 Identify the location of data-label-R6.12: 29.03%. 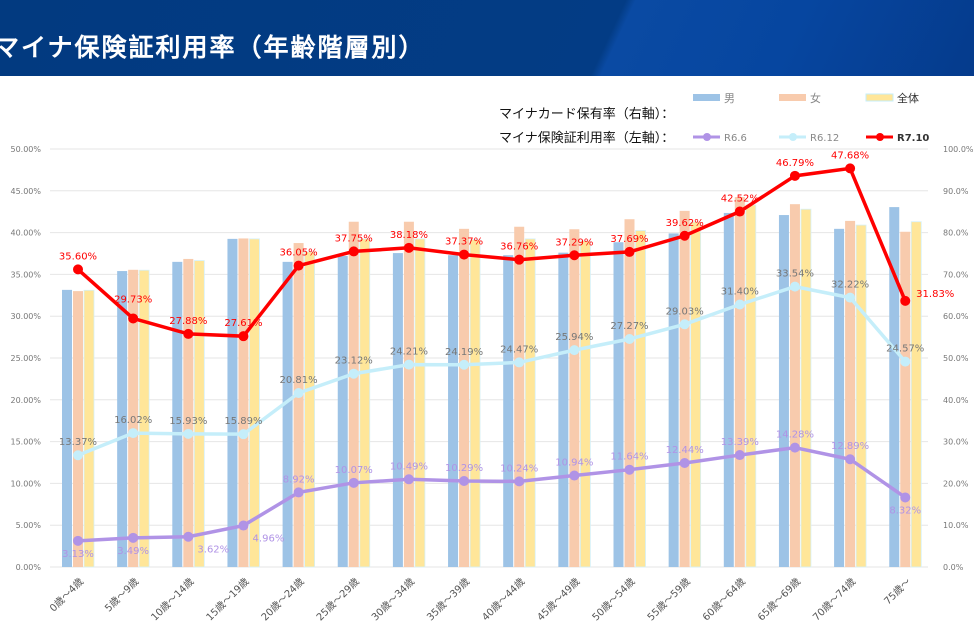
(685, 311).